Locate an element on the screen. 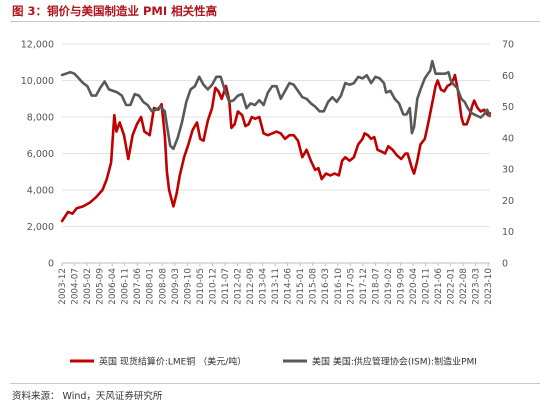 The width and height of the screenshot is (550, 409). title-divider is located at coordinates (275, 21).